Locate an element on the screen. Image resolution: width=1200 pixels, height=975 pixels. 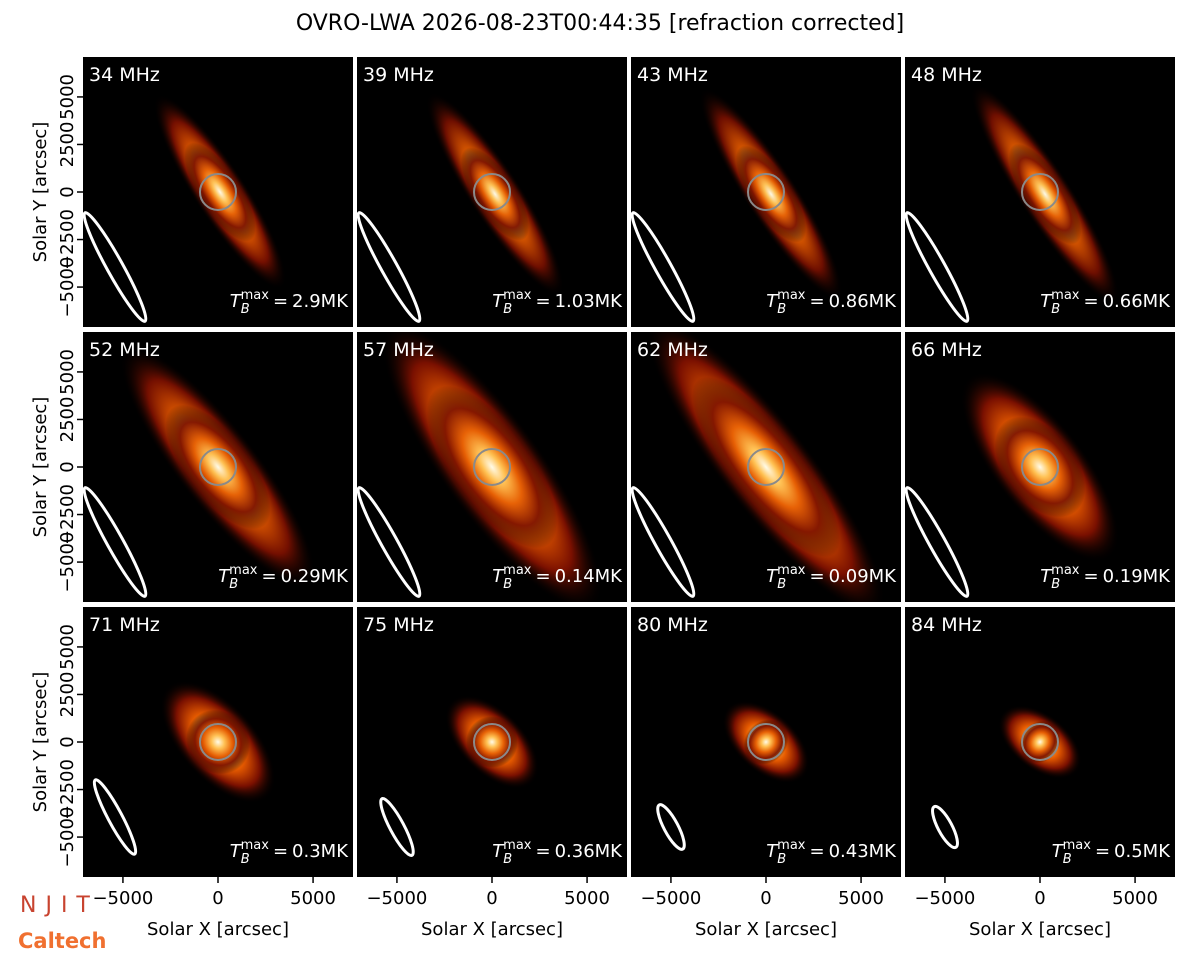
tb-max-label: TBmax = 0.66MK is located at coordinates (1105, 302).